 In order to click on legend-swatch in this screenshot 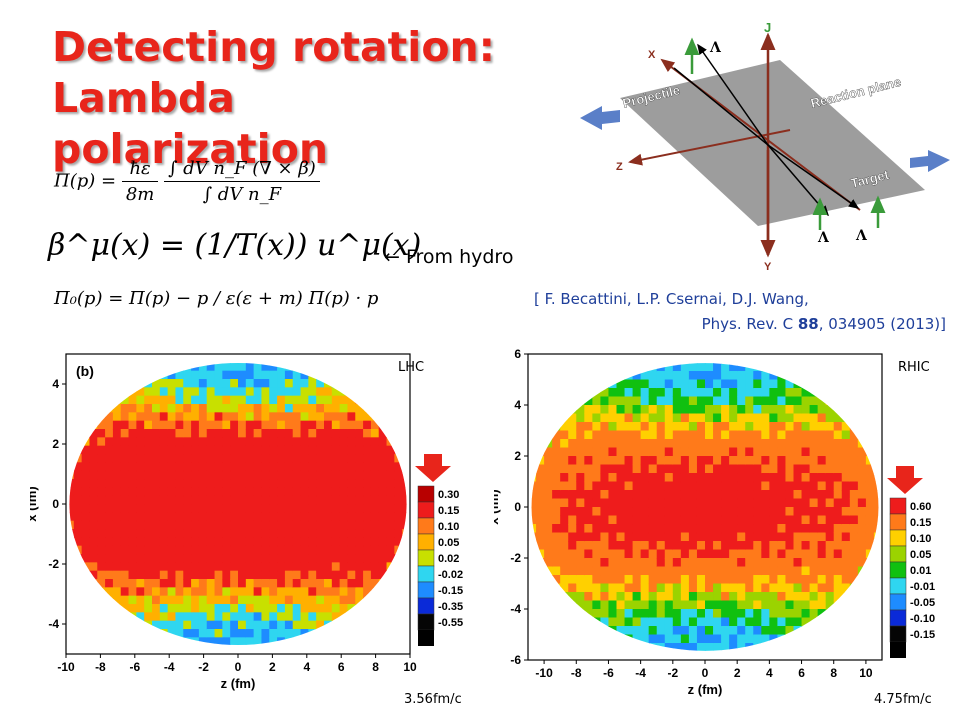, I will do `click(898, 522)`.